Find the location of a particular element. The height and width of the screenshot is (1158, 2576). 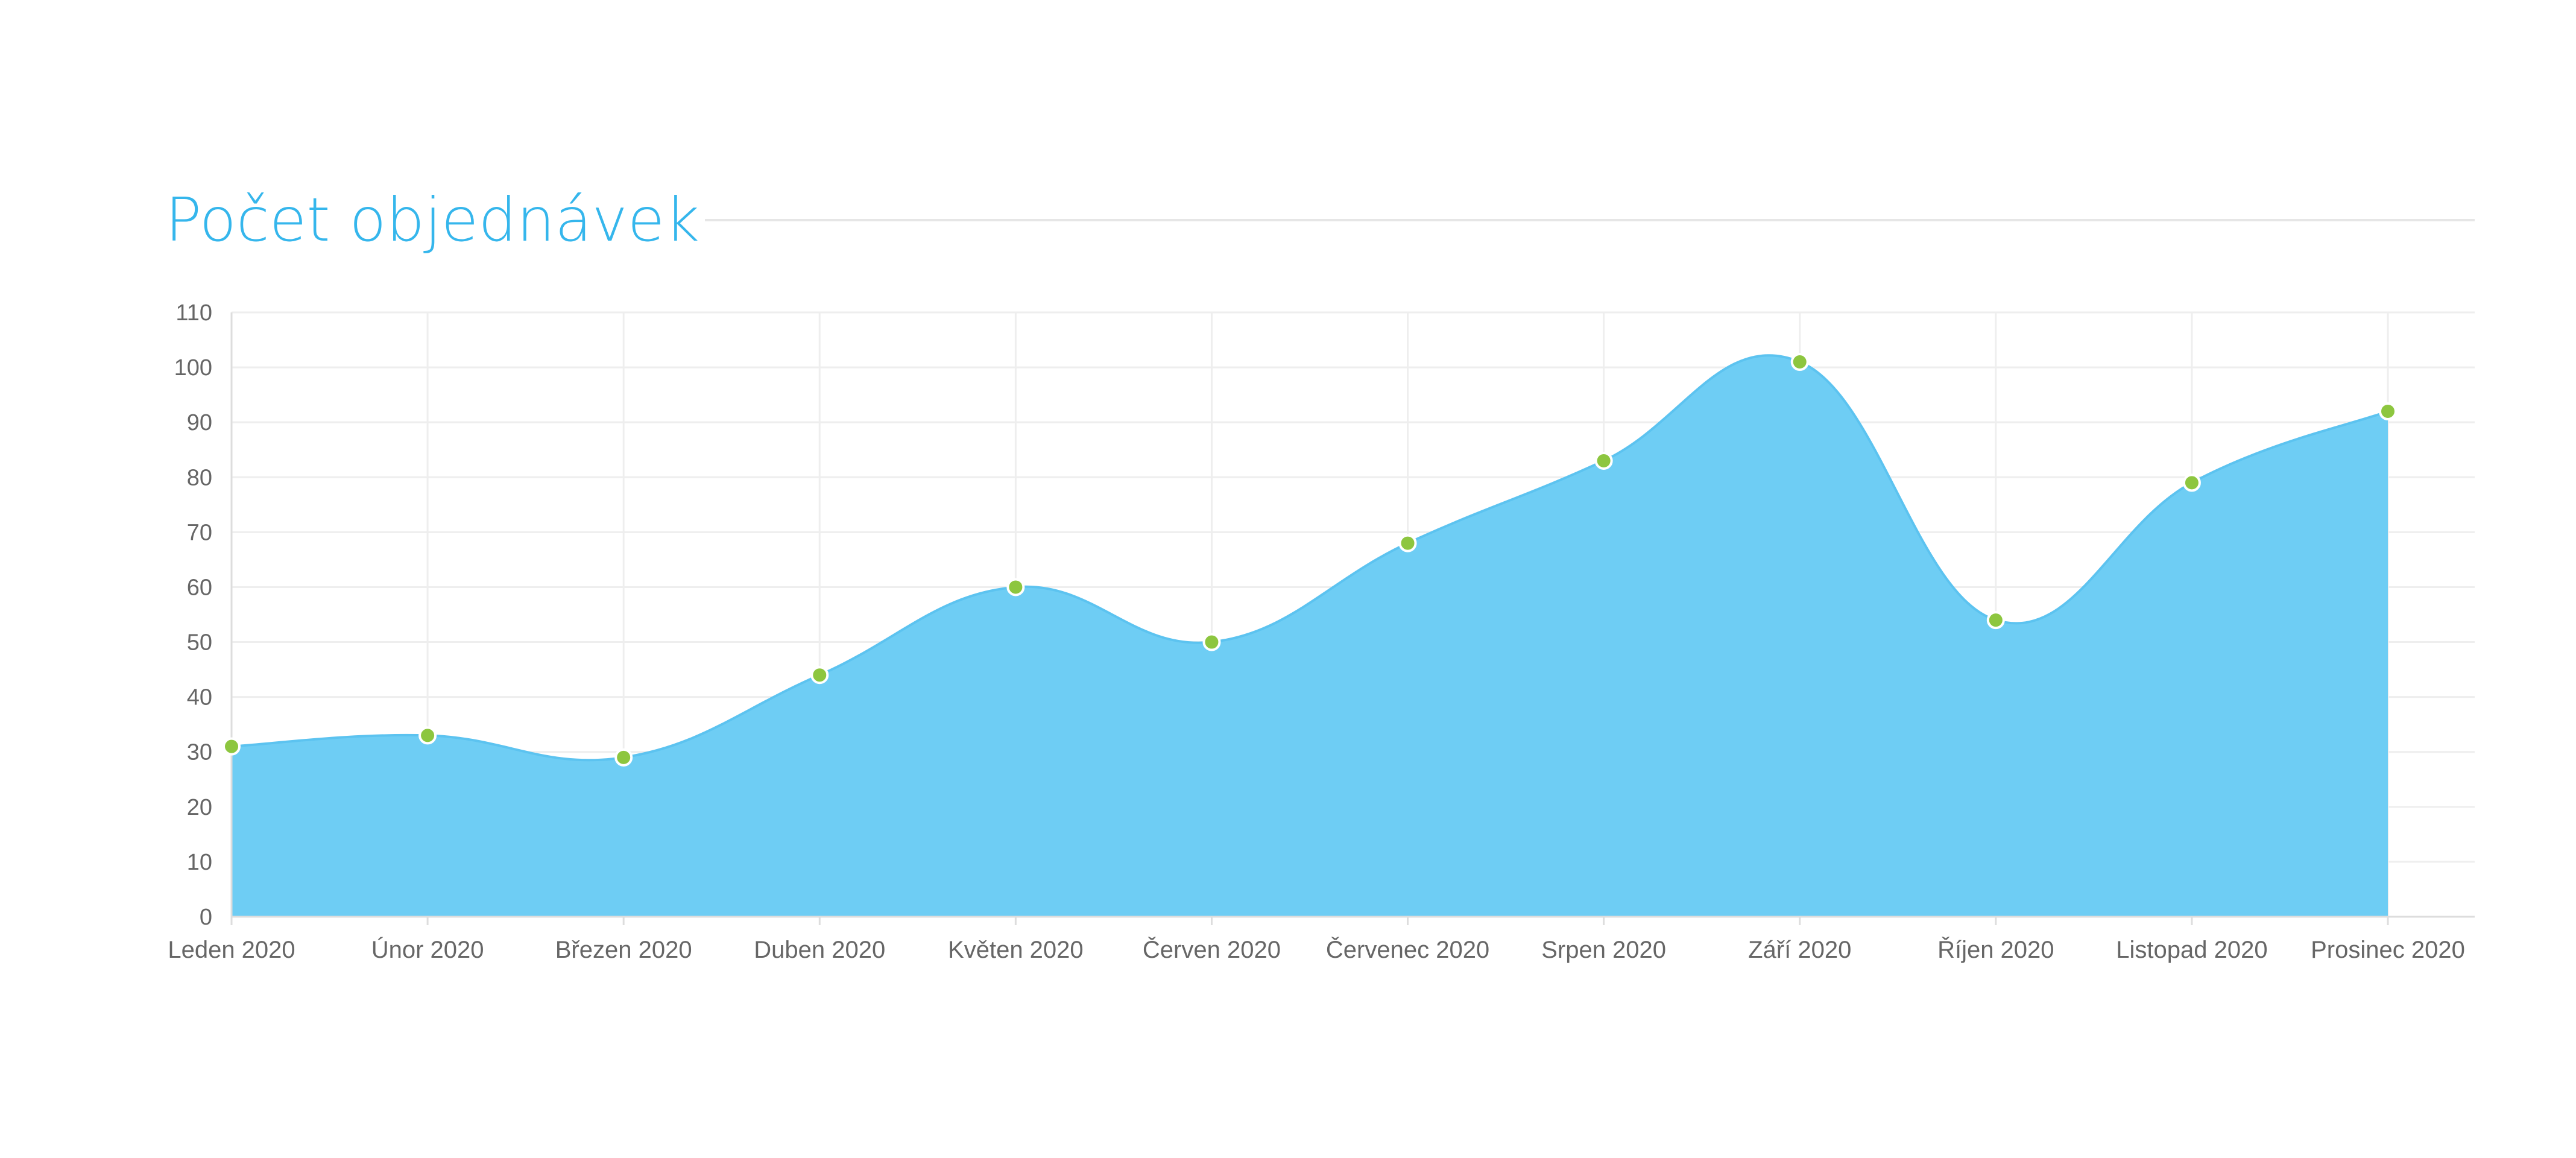

x-tick-label: Listopad 2020 is located at coordinates (2191, 950).